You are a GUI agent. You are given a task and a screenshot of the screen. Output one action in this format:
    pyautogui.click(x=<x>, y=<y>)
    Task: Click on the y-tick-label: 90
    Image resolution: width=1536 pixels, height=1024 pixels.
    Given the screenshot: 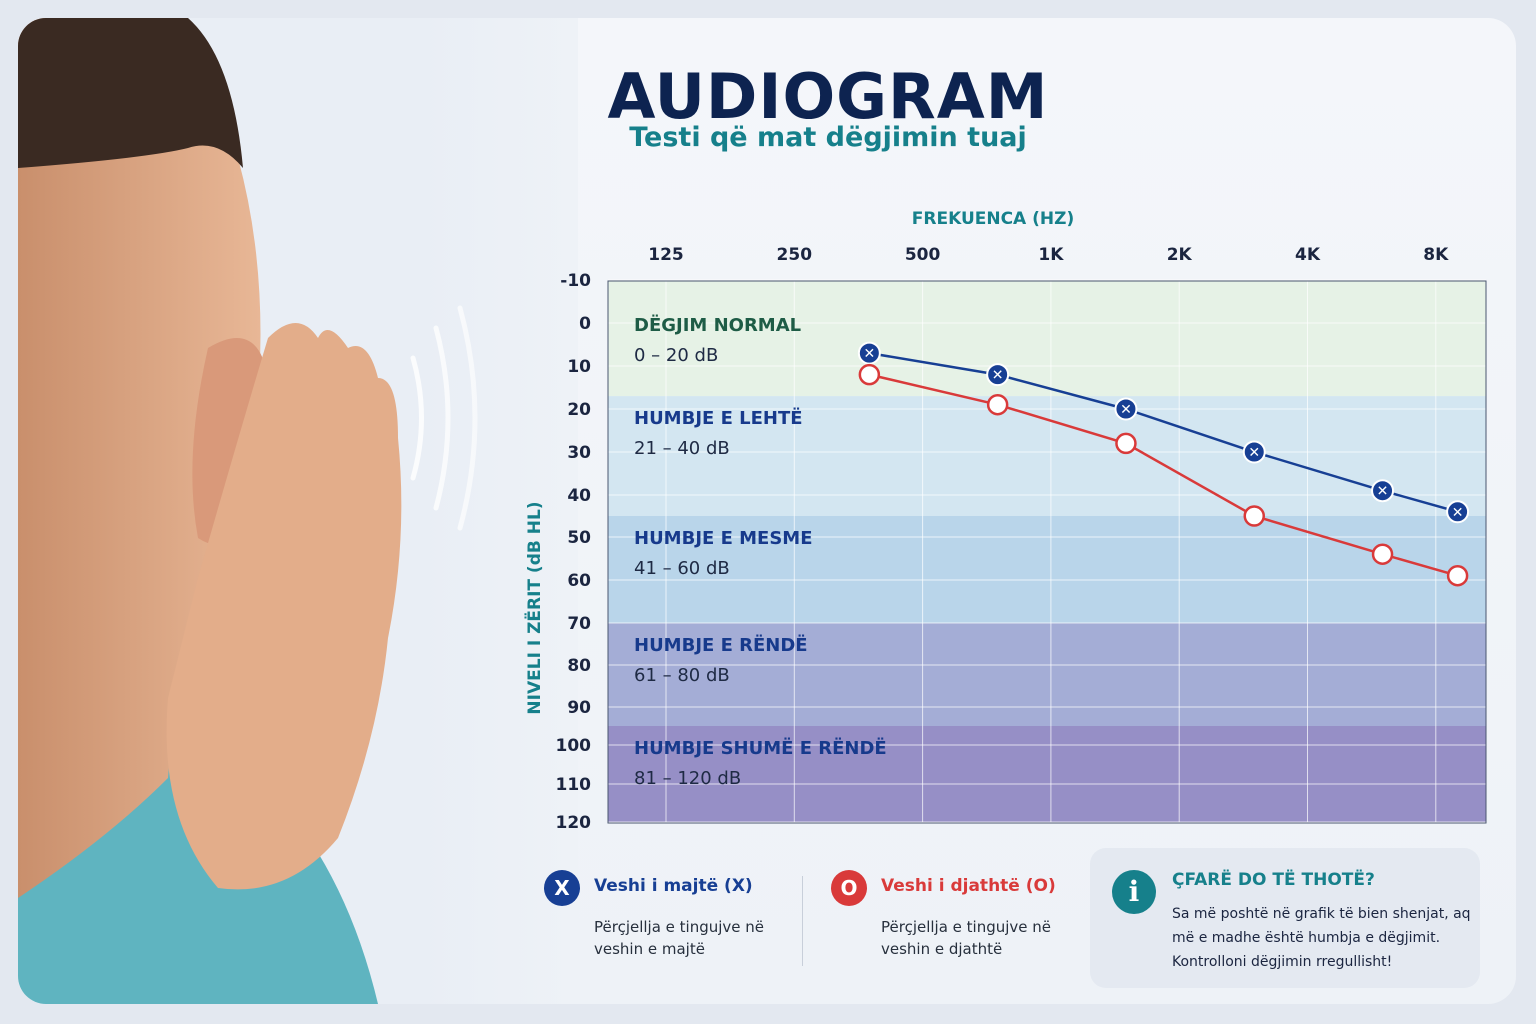 What is the action you would take?
    pyautogui.click(x=579, y=708)
    